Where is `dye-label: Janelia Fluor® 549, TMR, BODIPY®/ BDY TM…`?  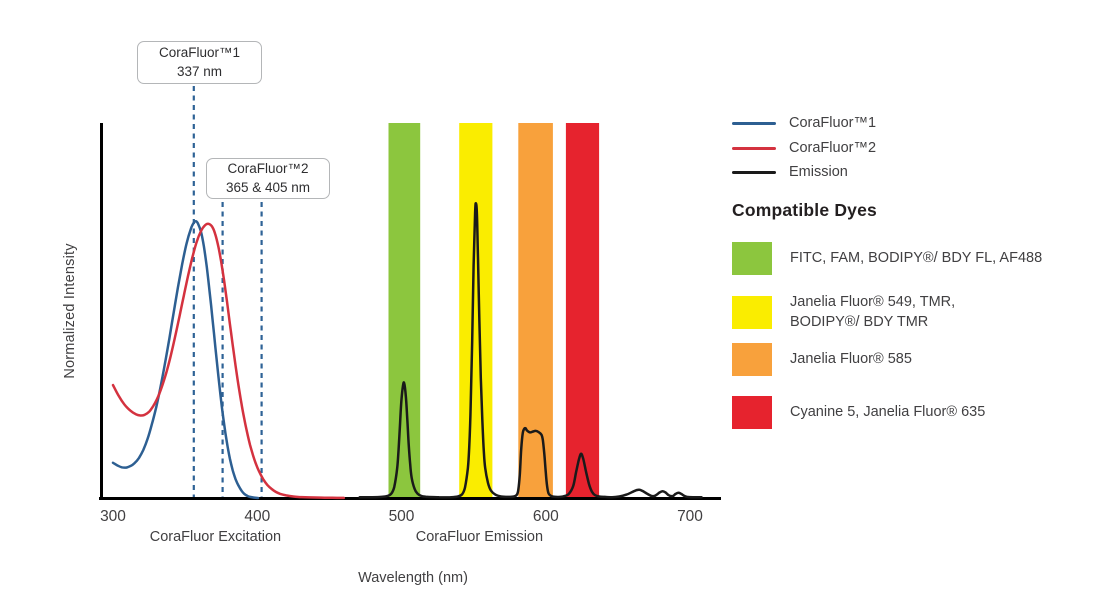
dye-label: Janelia Fluor® 549, TMR, BODIPY®/ BDY TM… is located at coordinates (873, 312).